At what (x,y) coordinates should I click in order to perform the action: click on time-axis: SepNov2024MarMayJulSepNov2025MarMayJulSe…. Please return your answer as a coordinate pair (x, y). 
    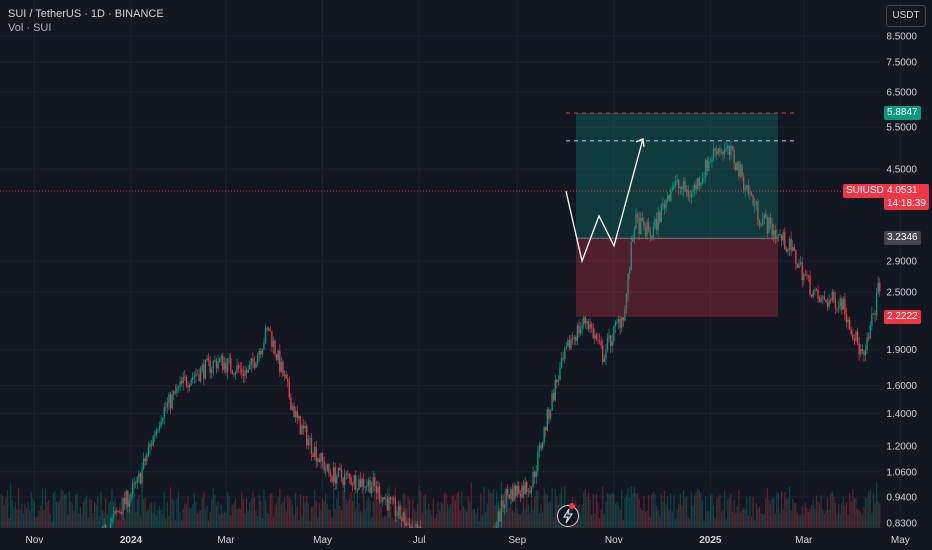
    Looking at the image, I should click on (466, 540).